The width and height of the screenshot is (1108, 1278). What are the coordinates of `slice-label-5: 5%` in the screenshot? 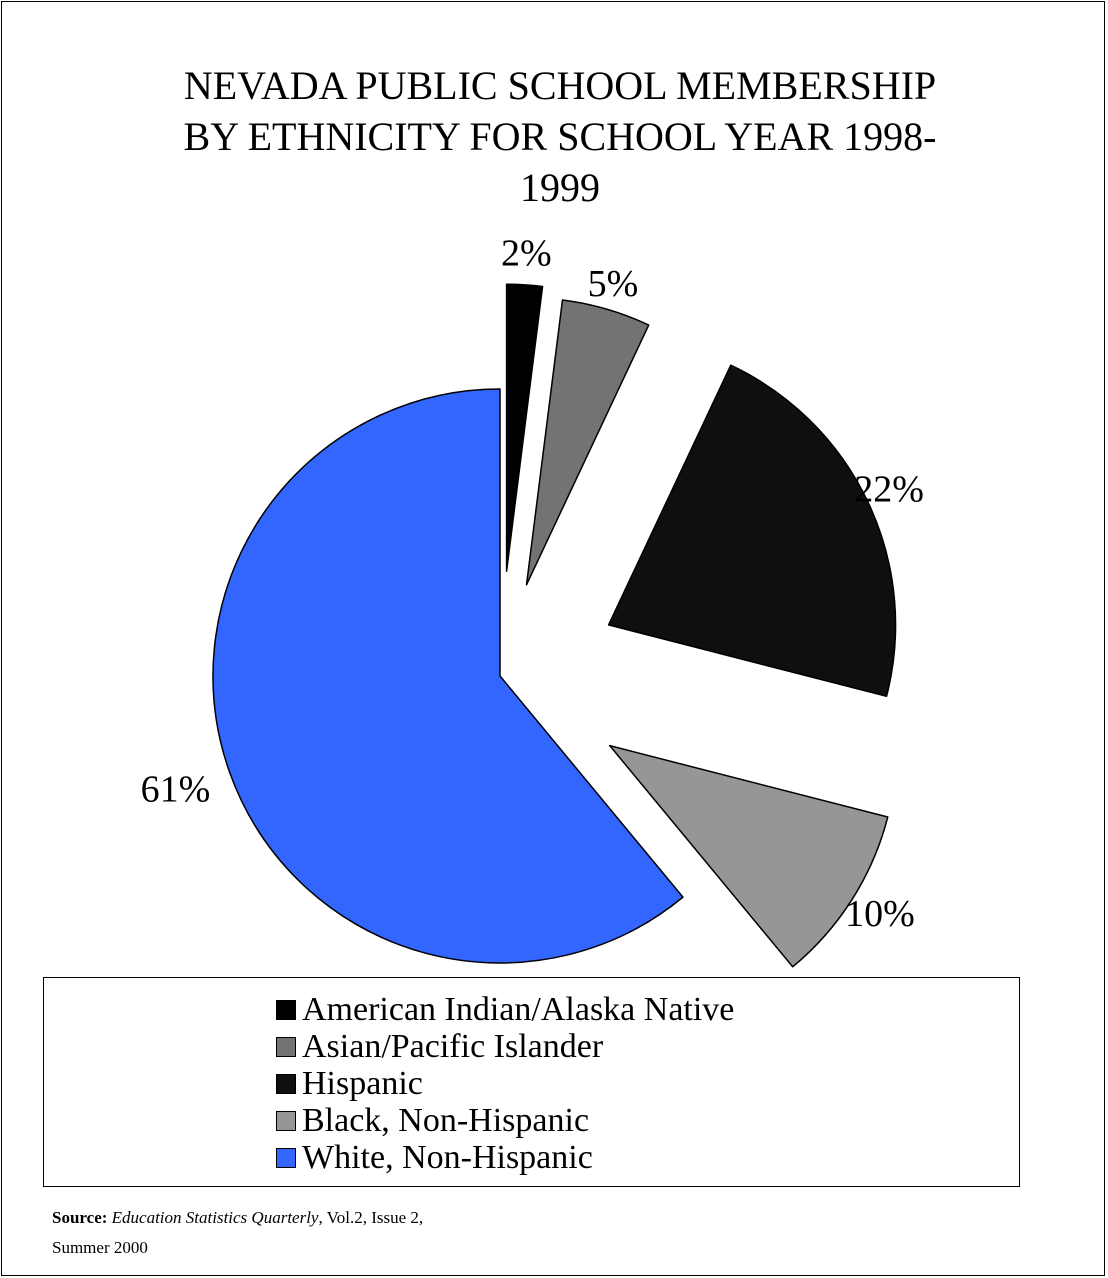 It's located at (613, 284).